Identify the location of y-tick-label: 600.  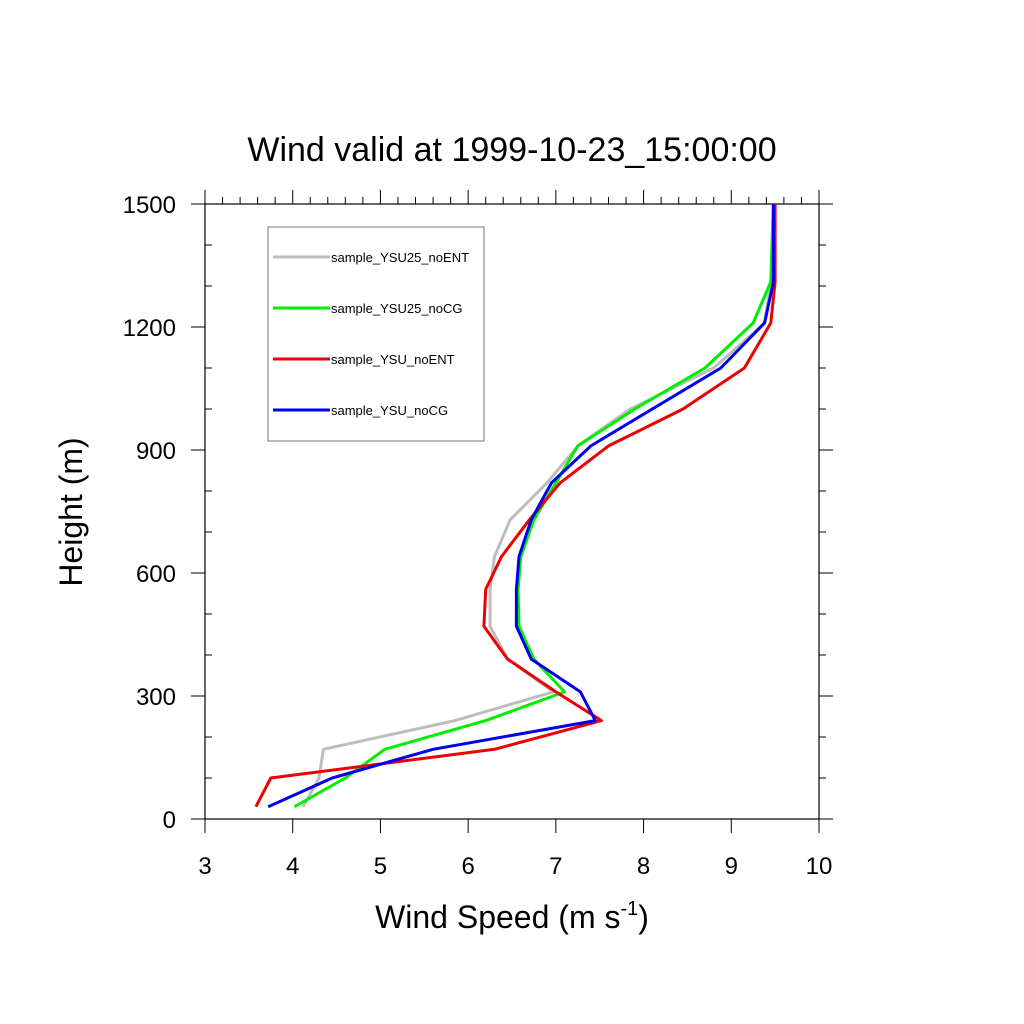
(156, 574).